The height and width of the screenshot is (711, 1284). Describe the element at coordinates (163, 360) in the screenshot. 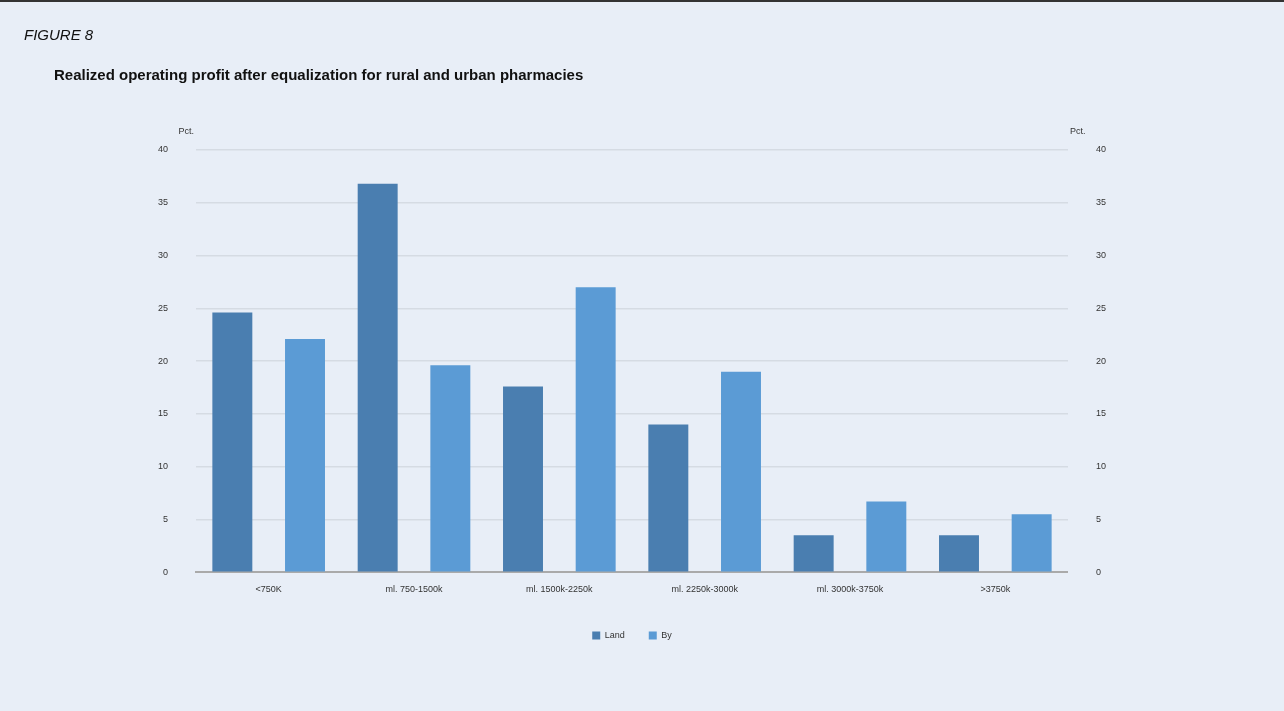

I see `y-tick-label: 20` at that location.